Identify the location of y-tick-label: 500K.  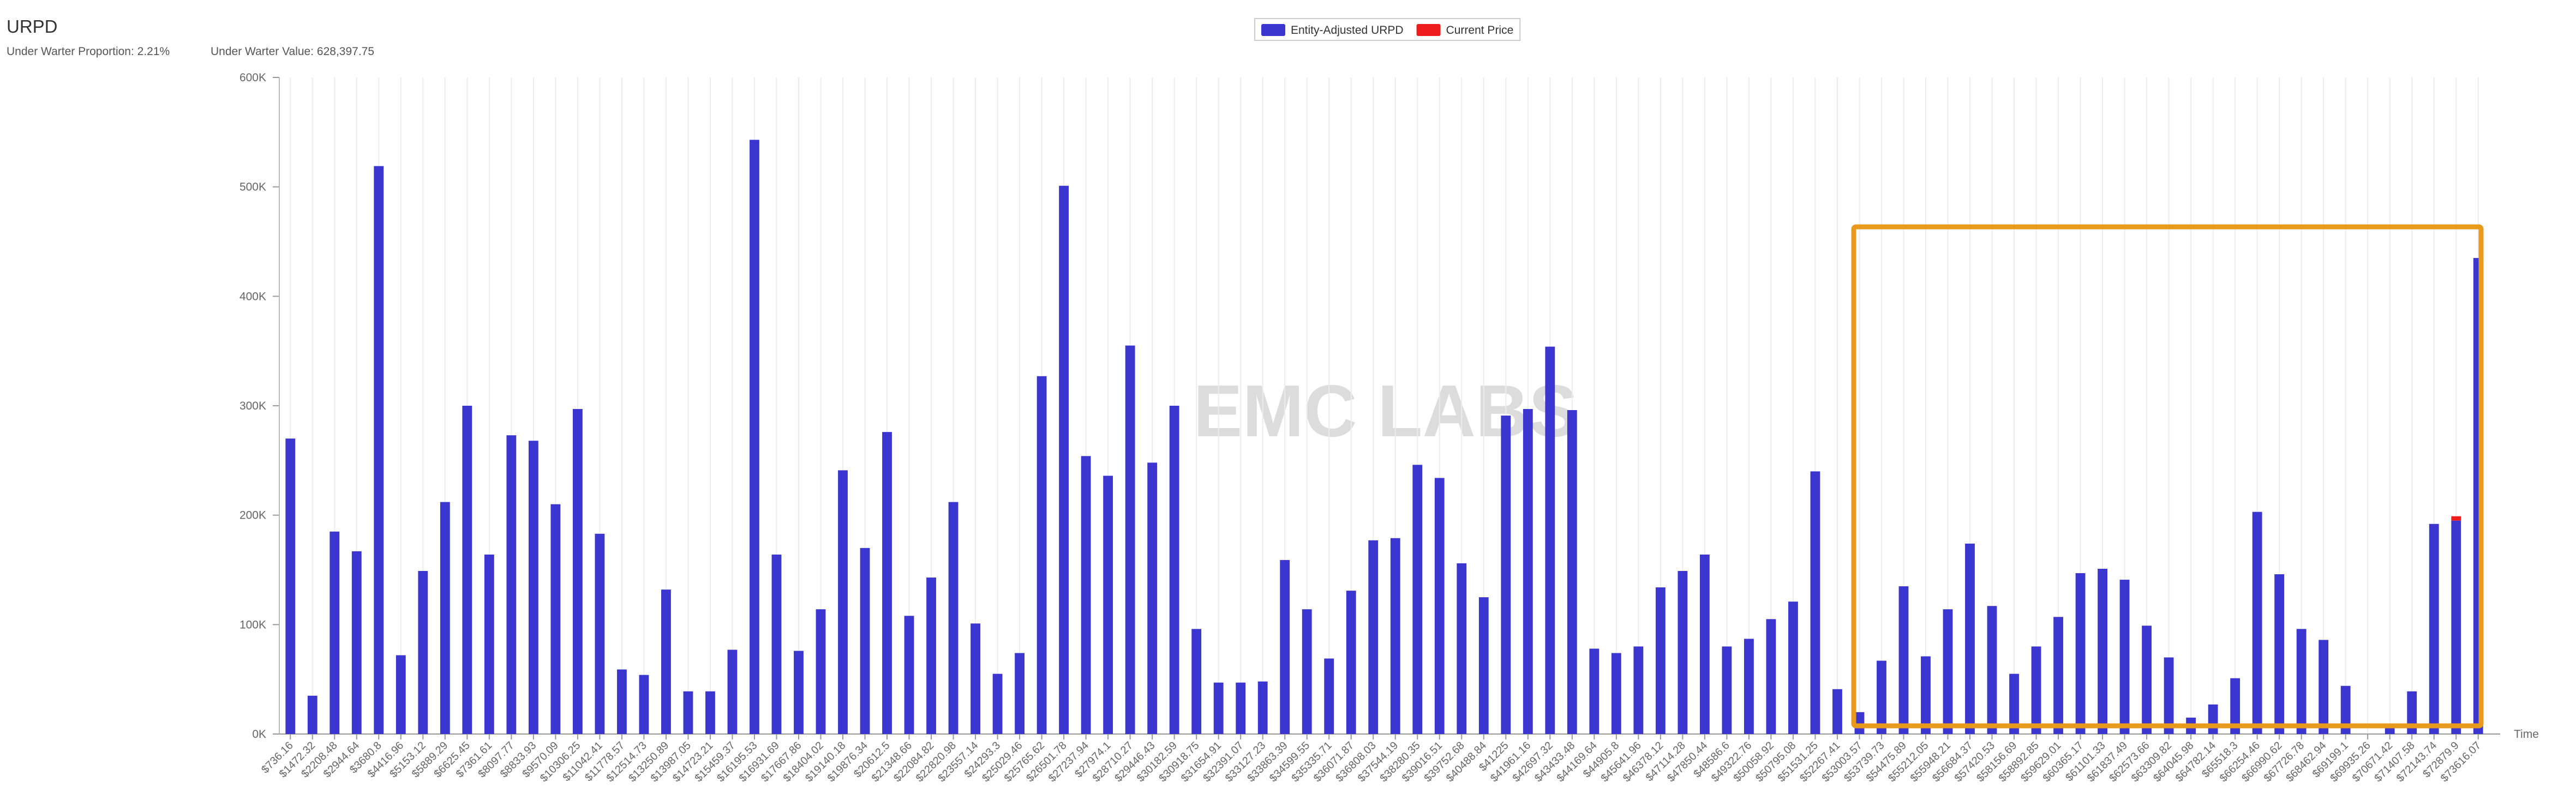
(253, 188).